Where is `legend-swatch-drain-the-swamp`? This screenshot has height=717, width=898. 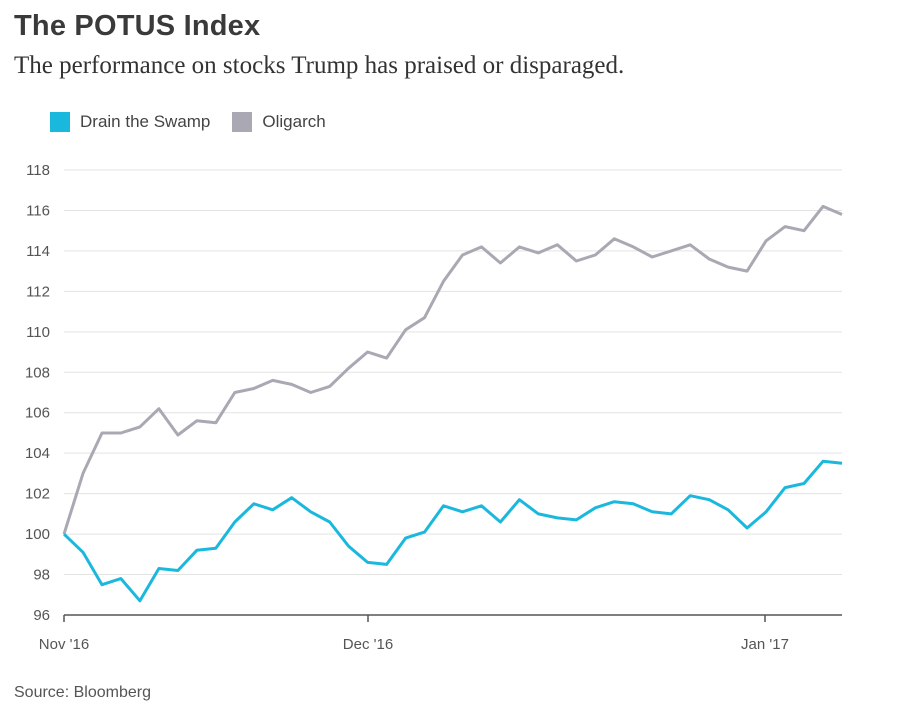 legend-swatch-drain-the-swamp is located at coordinates (60, 122).